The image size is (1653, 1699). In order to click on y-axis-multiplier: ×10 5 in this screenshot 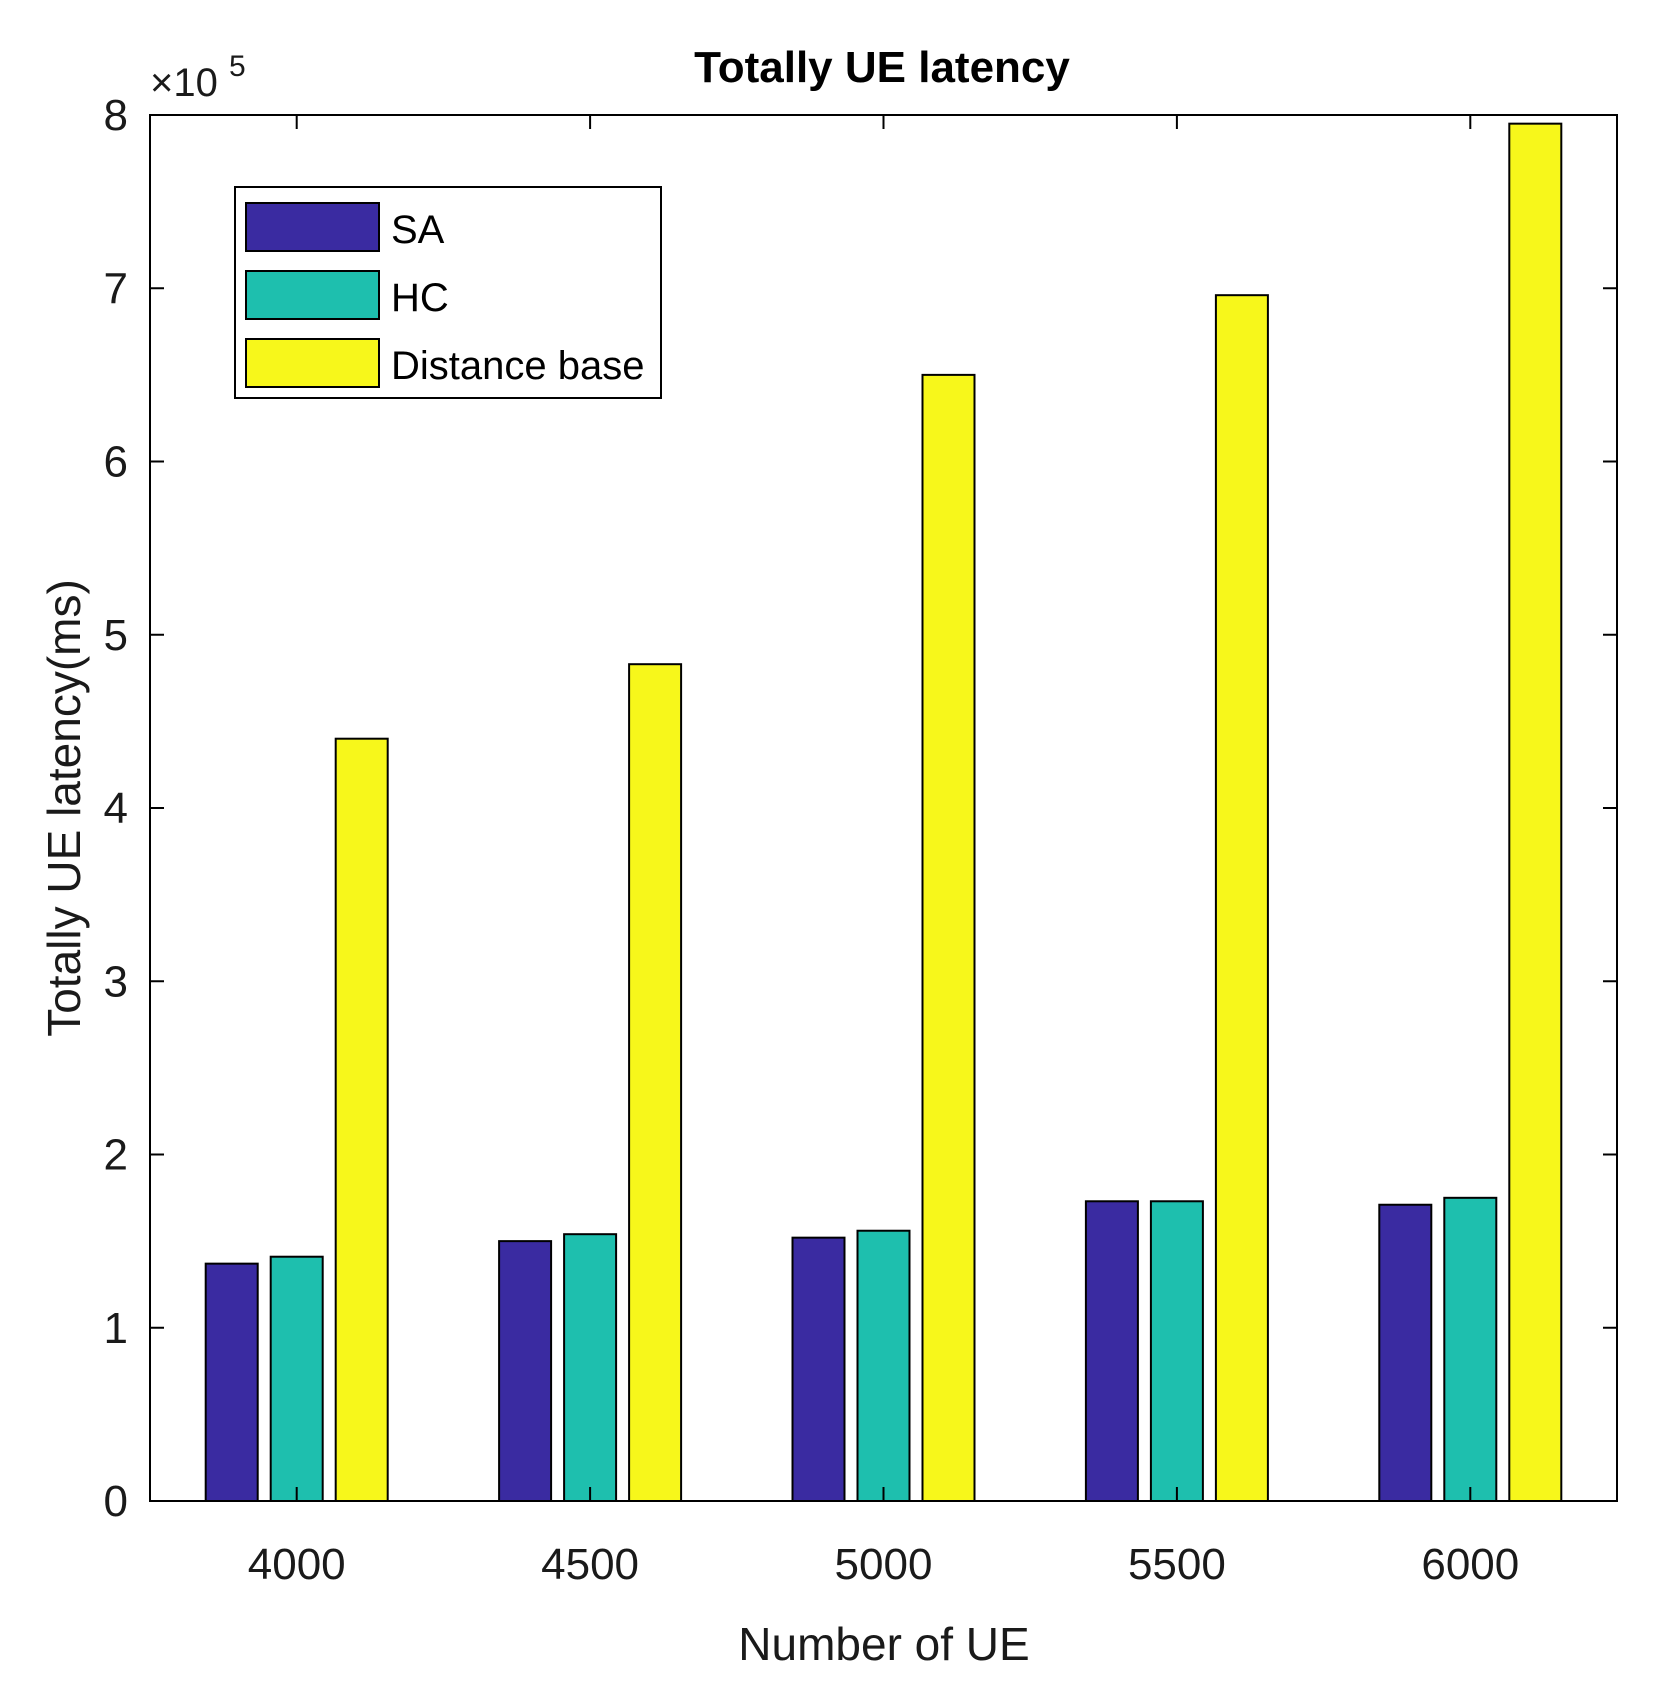, I will do `click(198, 77)`.